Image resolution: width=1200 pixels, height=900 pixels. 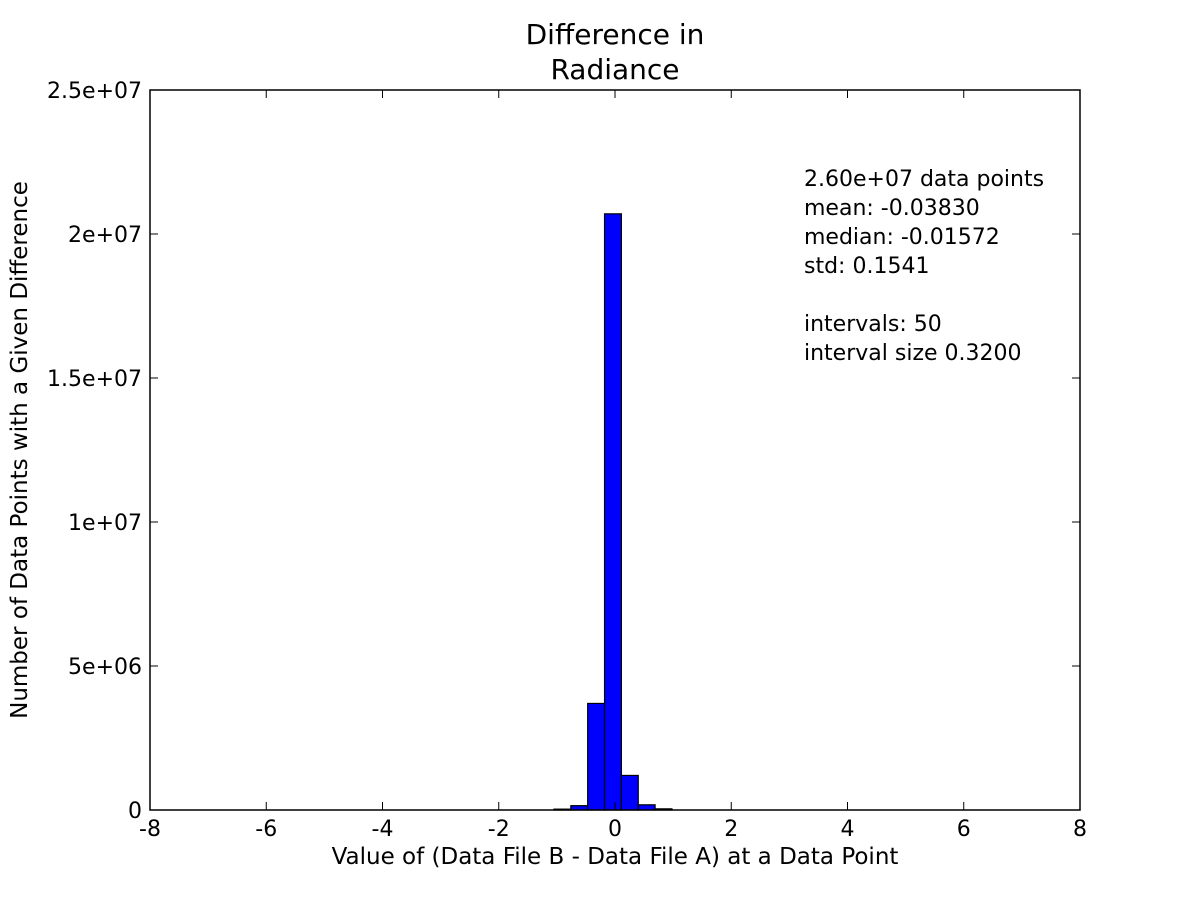 What do you see at coordinates (105, 235) in the screenshot?
I see `y-tick-label: 2e+07` at bounding box center [105, 235].